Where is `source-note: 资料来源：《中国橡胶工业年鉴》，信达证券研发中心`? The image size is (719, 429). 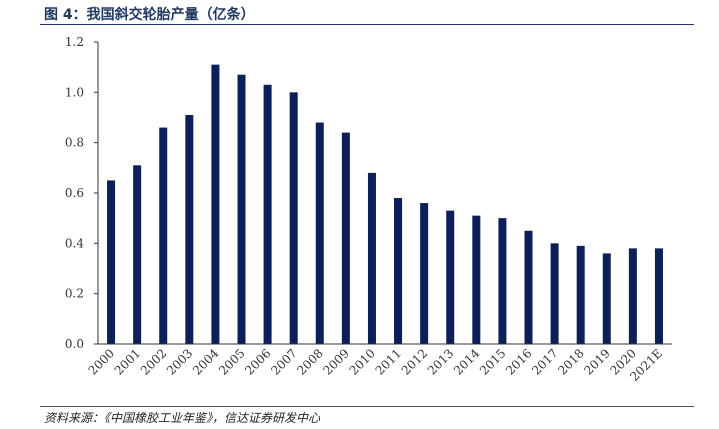 source-note: 资料来源：《中国橡胶工业年鉴》，信达证券研发中心 is located at coordinates (182, 418).